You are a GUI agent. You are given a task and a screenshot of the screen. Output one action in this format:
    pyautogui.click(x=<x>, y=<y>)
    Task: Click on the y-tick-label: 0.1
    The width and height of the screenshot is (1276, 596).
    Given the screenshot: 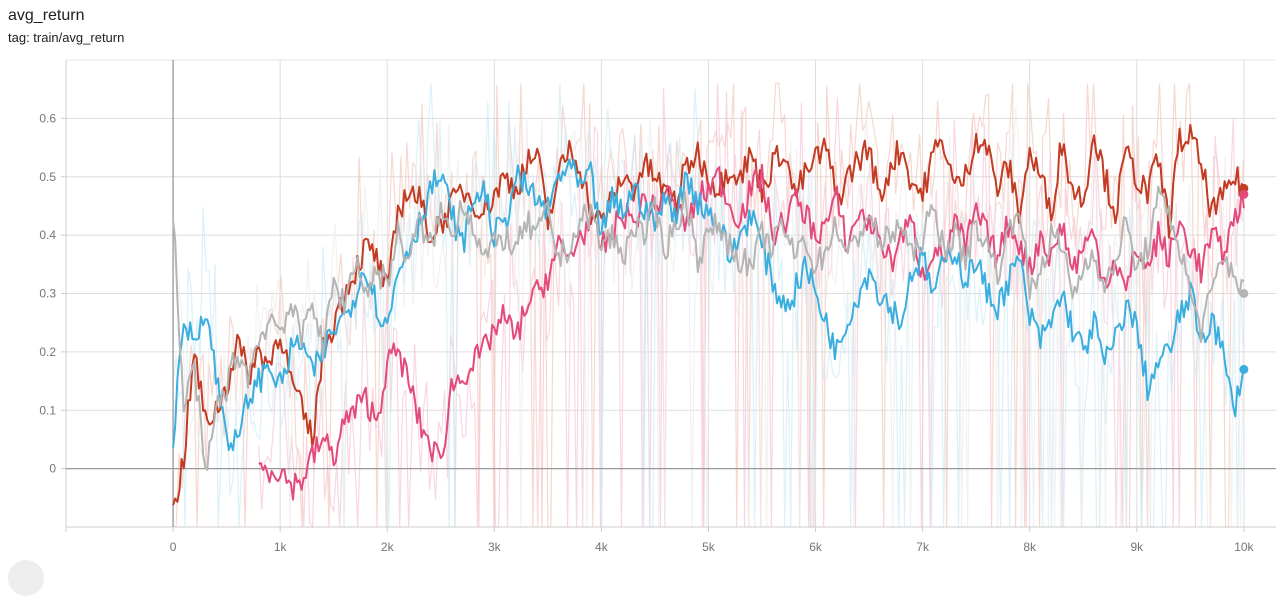 What is the action you would take?
    pyautogui.click(x=47, y=410)
    